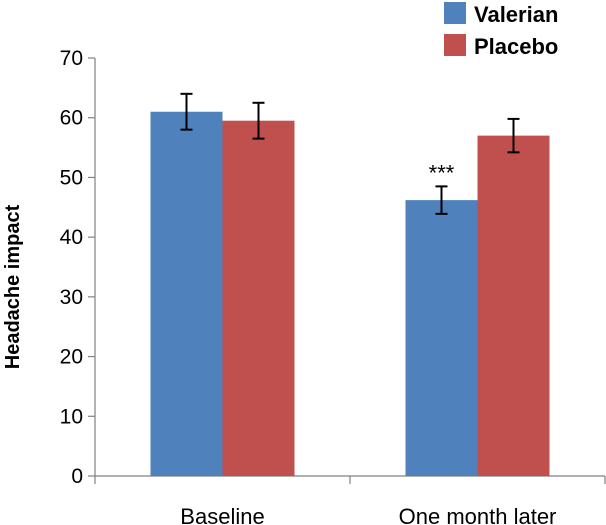 The height and width of the screenshot is (525, 606). What do you see at coordinates (71, 237) in the screenshot?
I see `y-tick-label: 40` at bounding box center [71, 237].